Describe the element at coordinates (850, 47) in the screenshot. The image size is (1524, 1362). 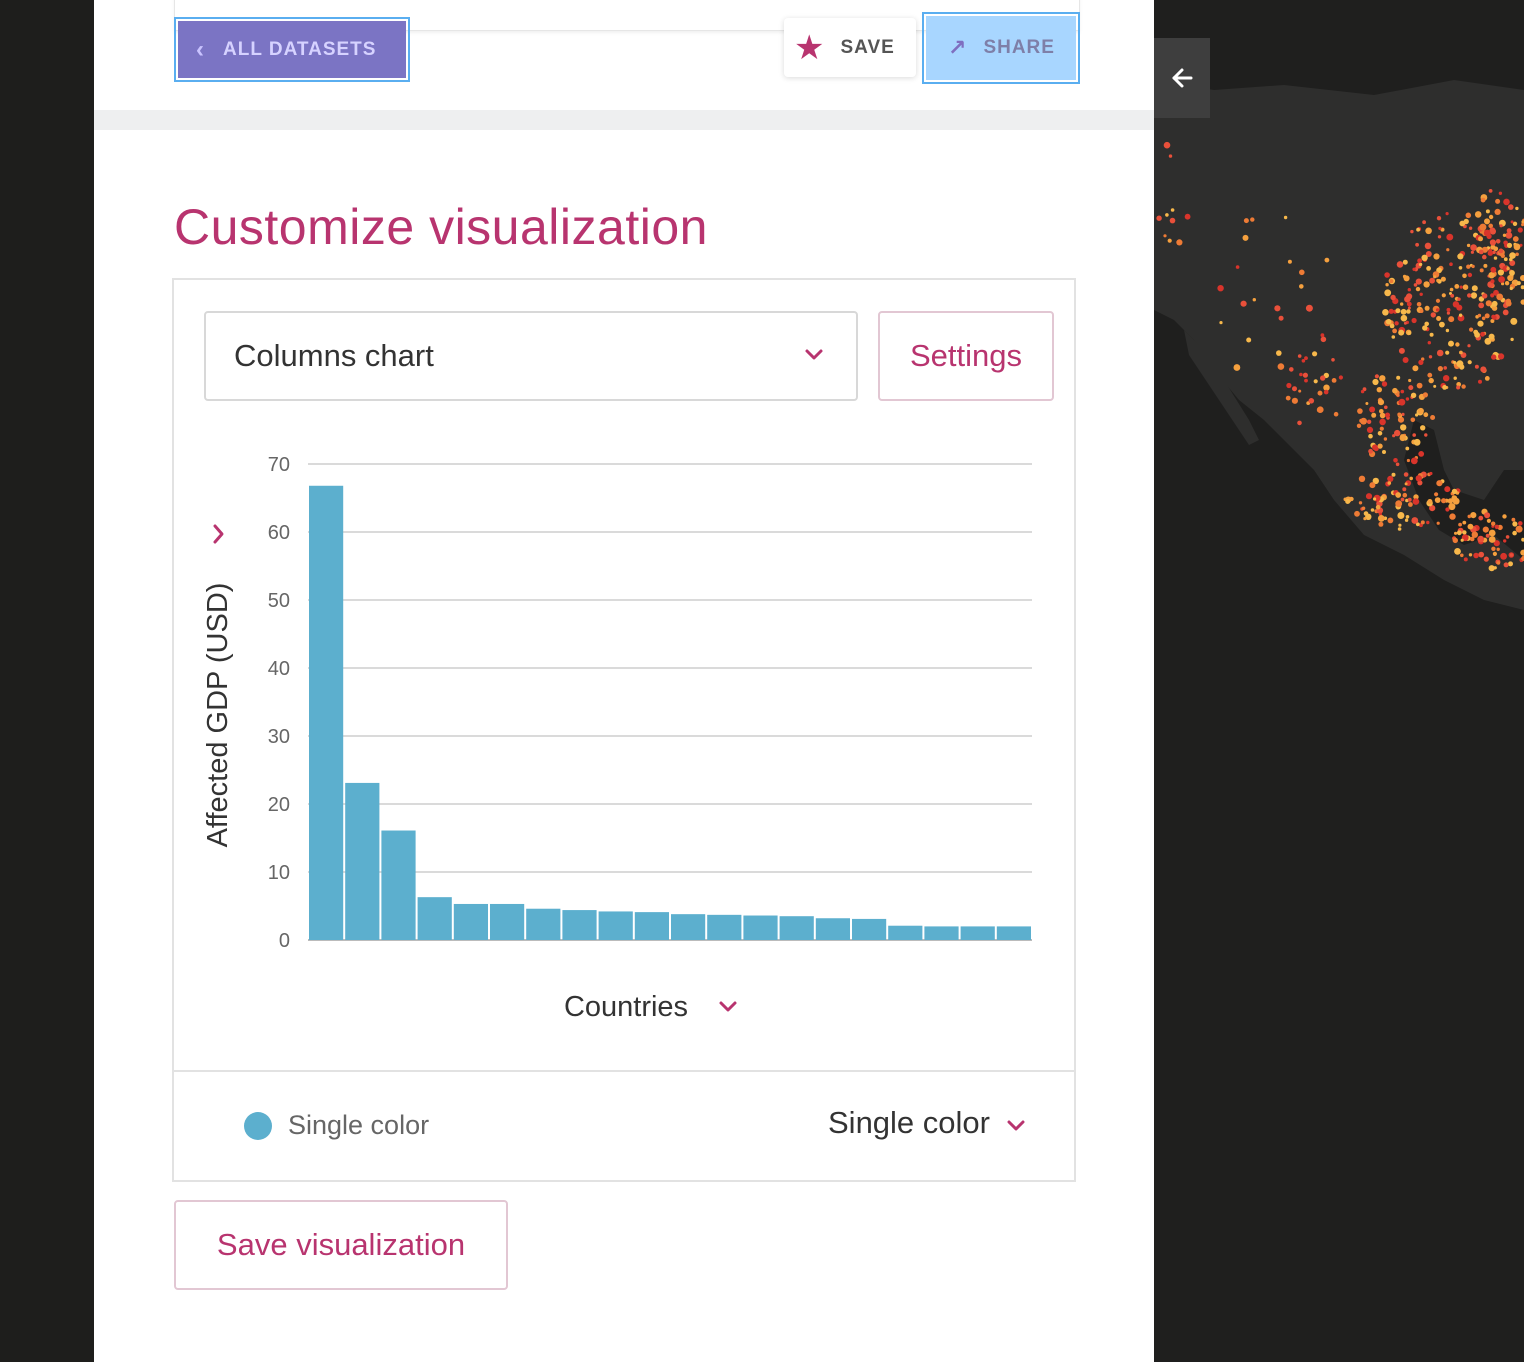
I see `save-button: ★ SAVE` at that location.